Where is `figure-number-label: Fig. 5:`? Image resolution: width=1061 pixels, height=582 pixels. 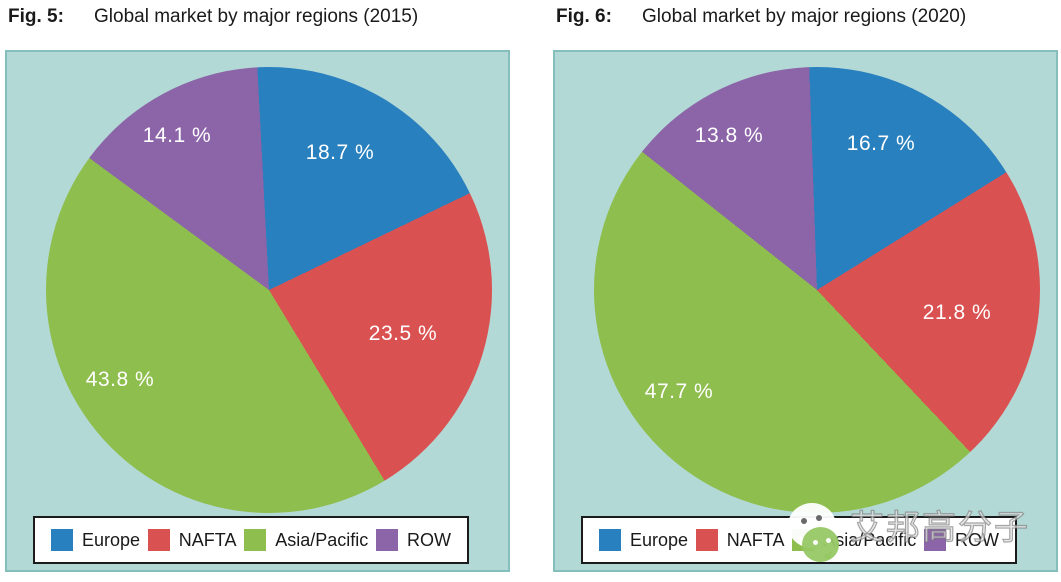 figure-number-label: Fig. 5: is located at coordinates (36, 16).